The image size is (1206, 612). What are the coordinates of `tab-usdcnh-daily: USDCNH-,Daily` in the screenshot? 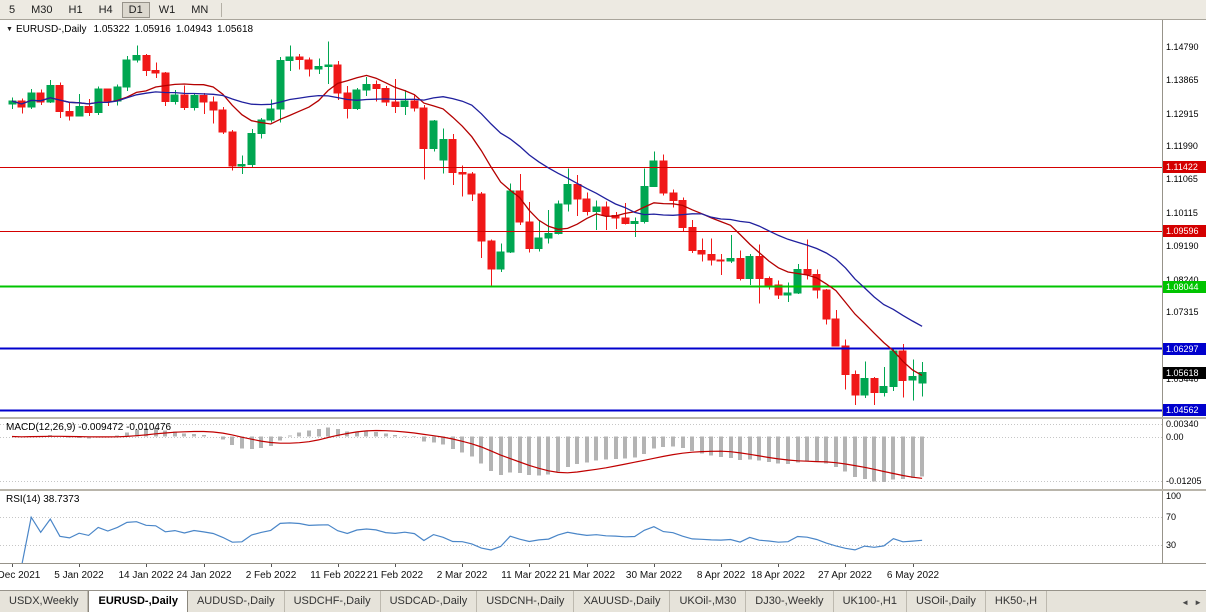 It's located at (526, 601).